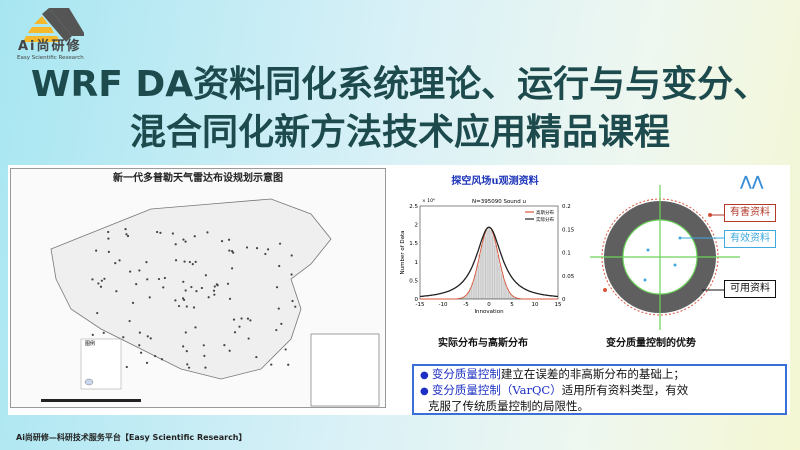 This screenshot has width=800, height=450. What do you see at coordinates (413, 207) in the screenshot?
I see `y-tick-label: 2.5` at bounding box center [413, 207].